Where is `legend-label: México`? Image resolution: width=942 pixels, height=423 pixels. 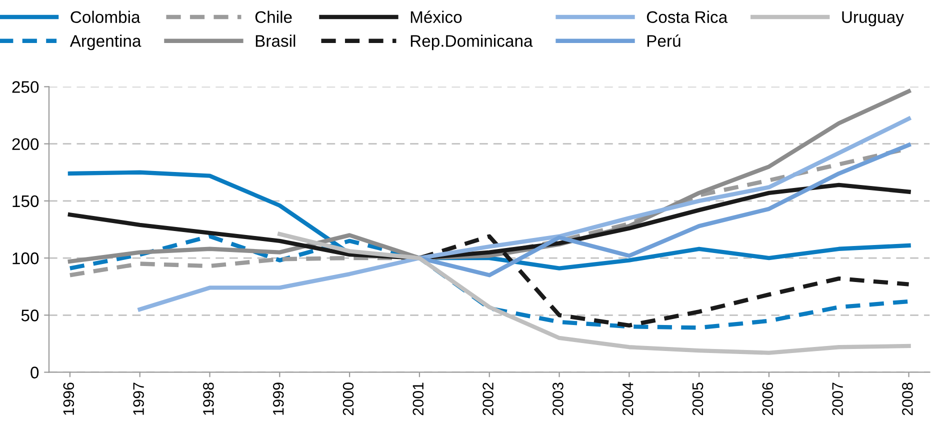 legend-label: México is located at coordinates (436, 17).